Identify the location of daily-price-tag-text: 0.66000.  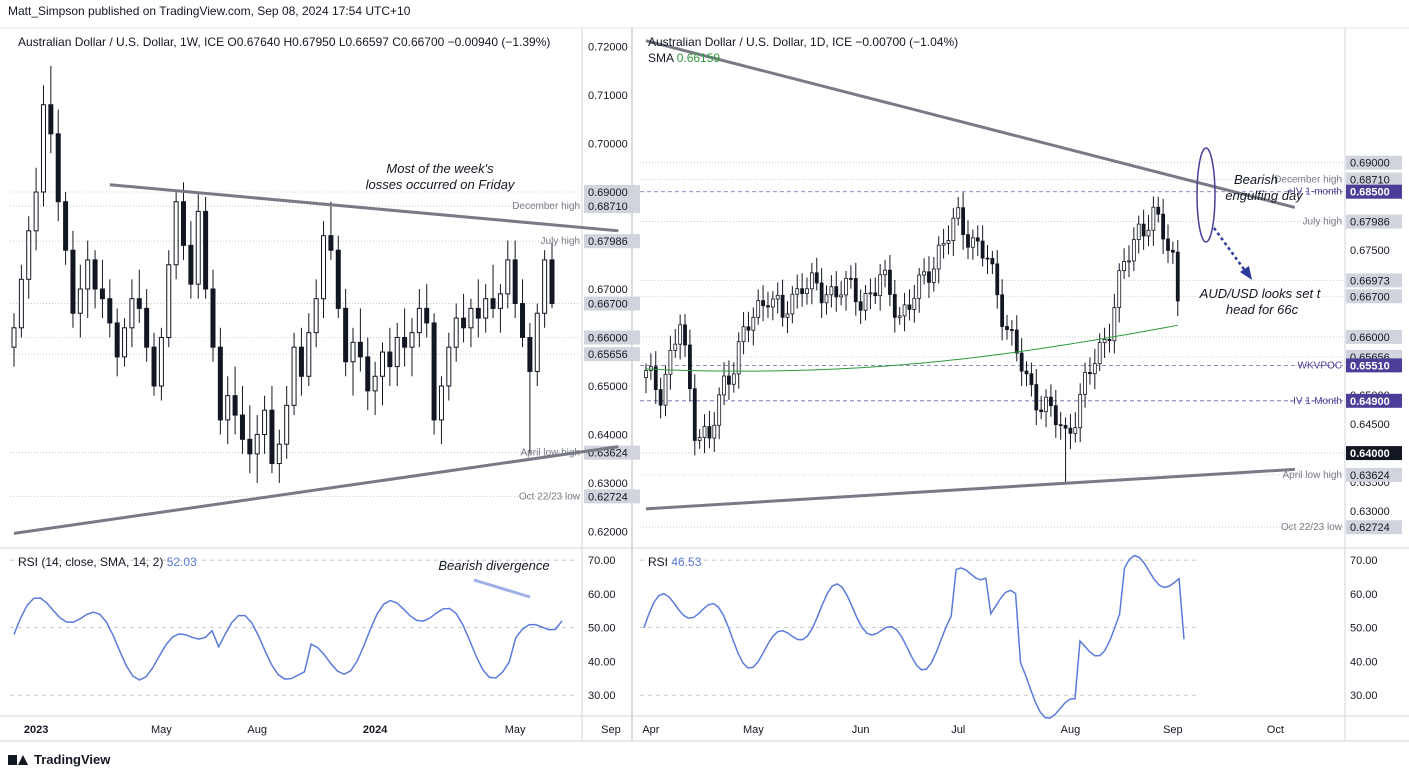
(1370, 338).